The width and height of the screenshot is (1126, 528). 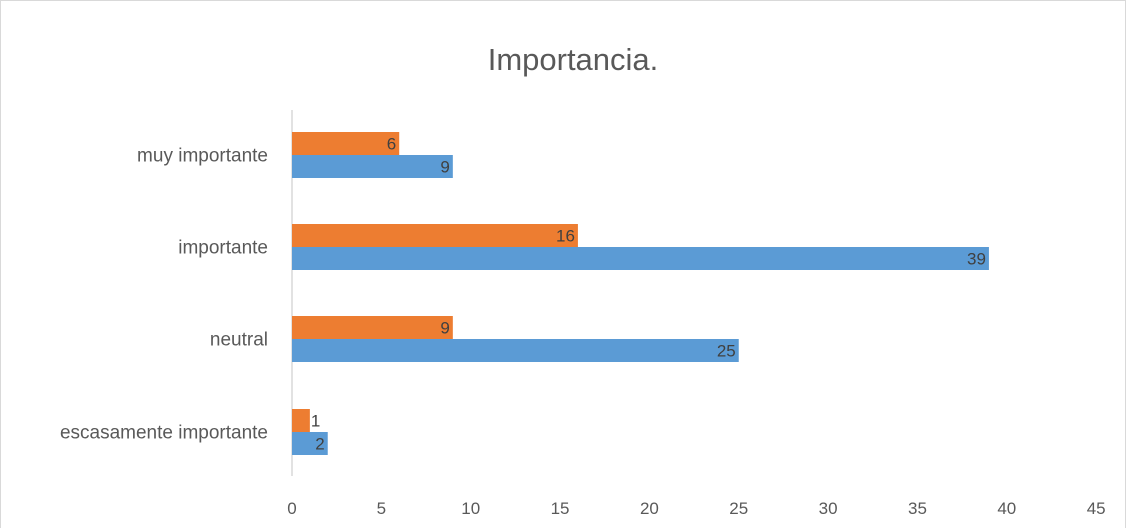 I want to click on x-tick-label: 30, so click(x=828, y=508).